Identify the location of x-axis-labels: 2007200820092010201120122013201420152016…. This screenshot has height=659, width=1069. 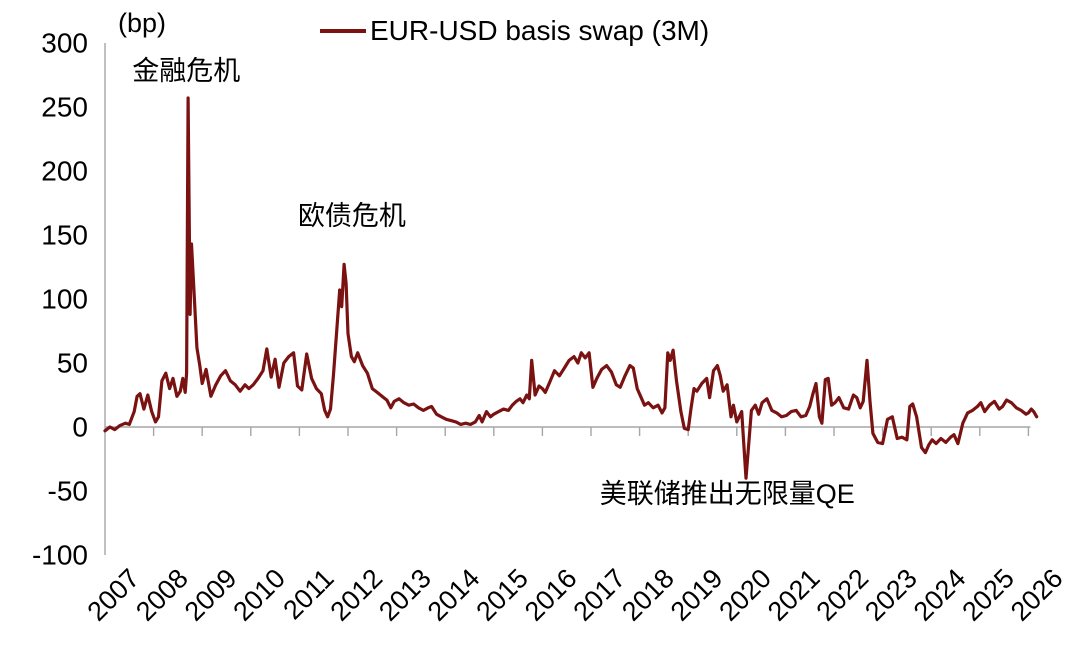
(575, 595).